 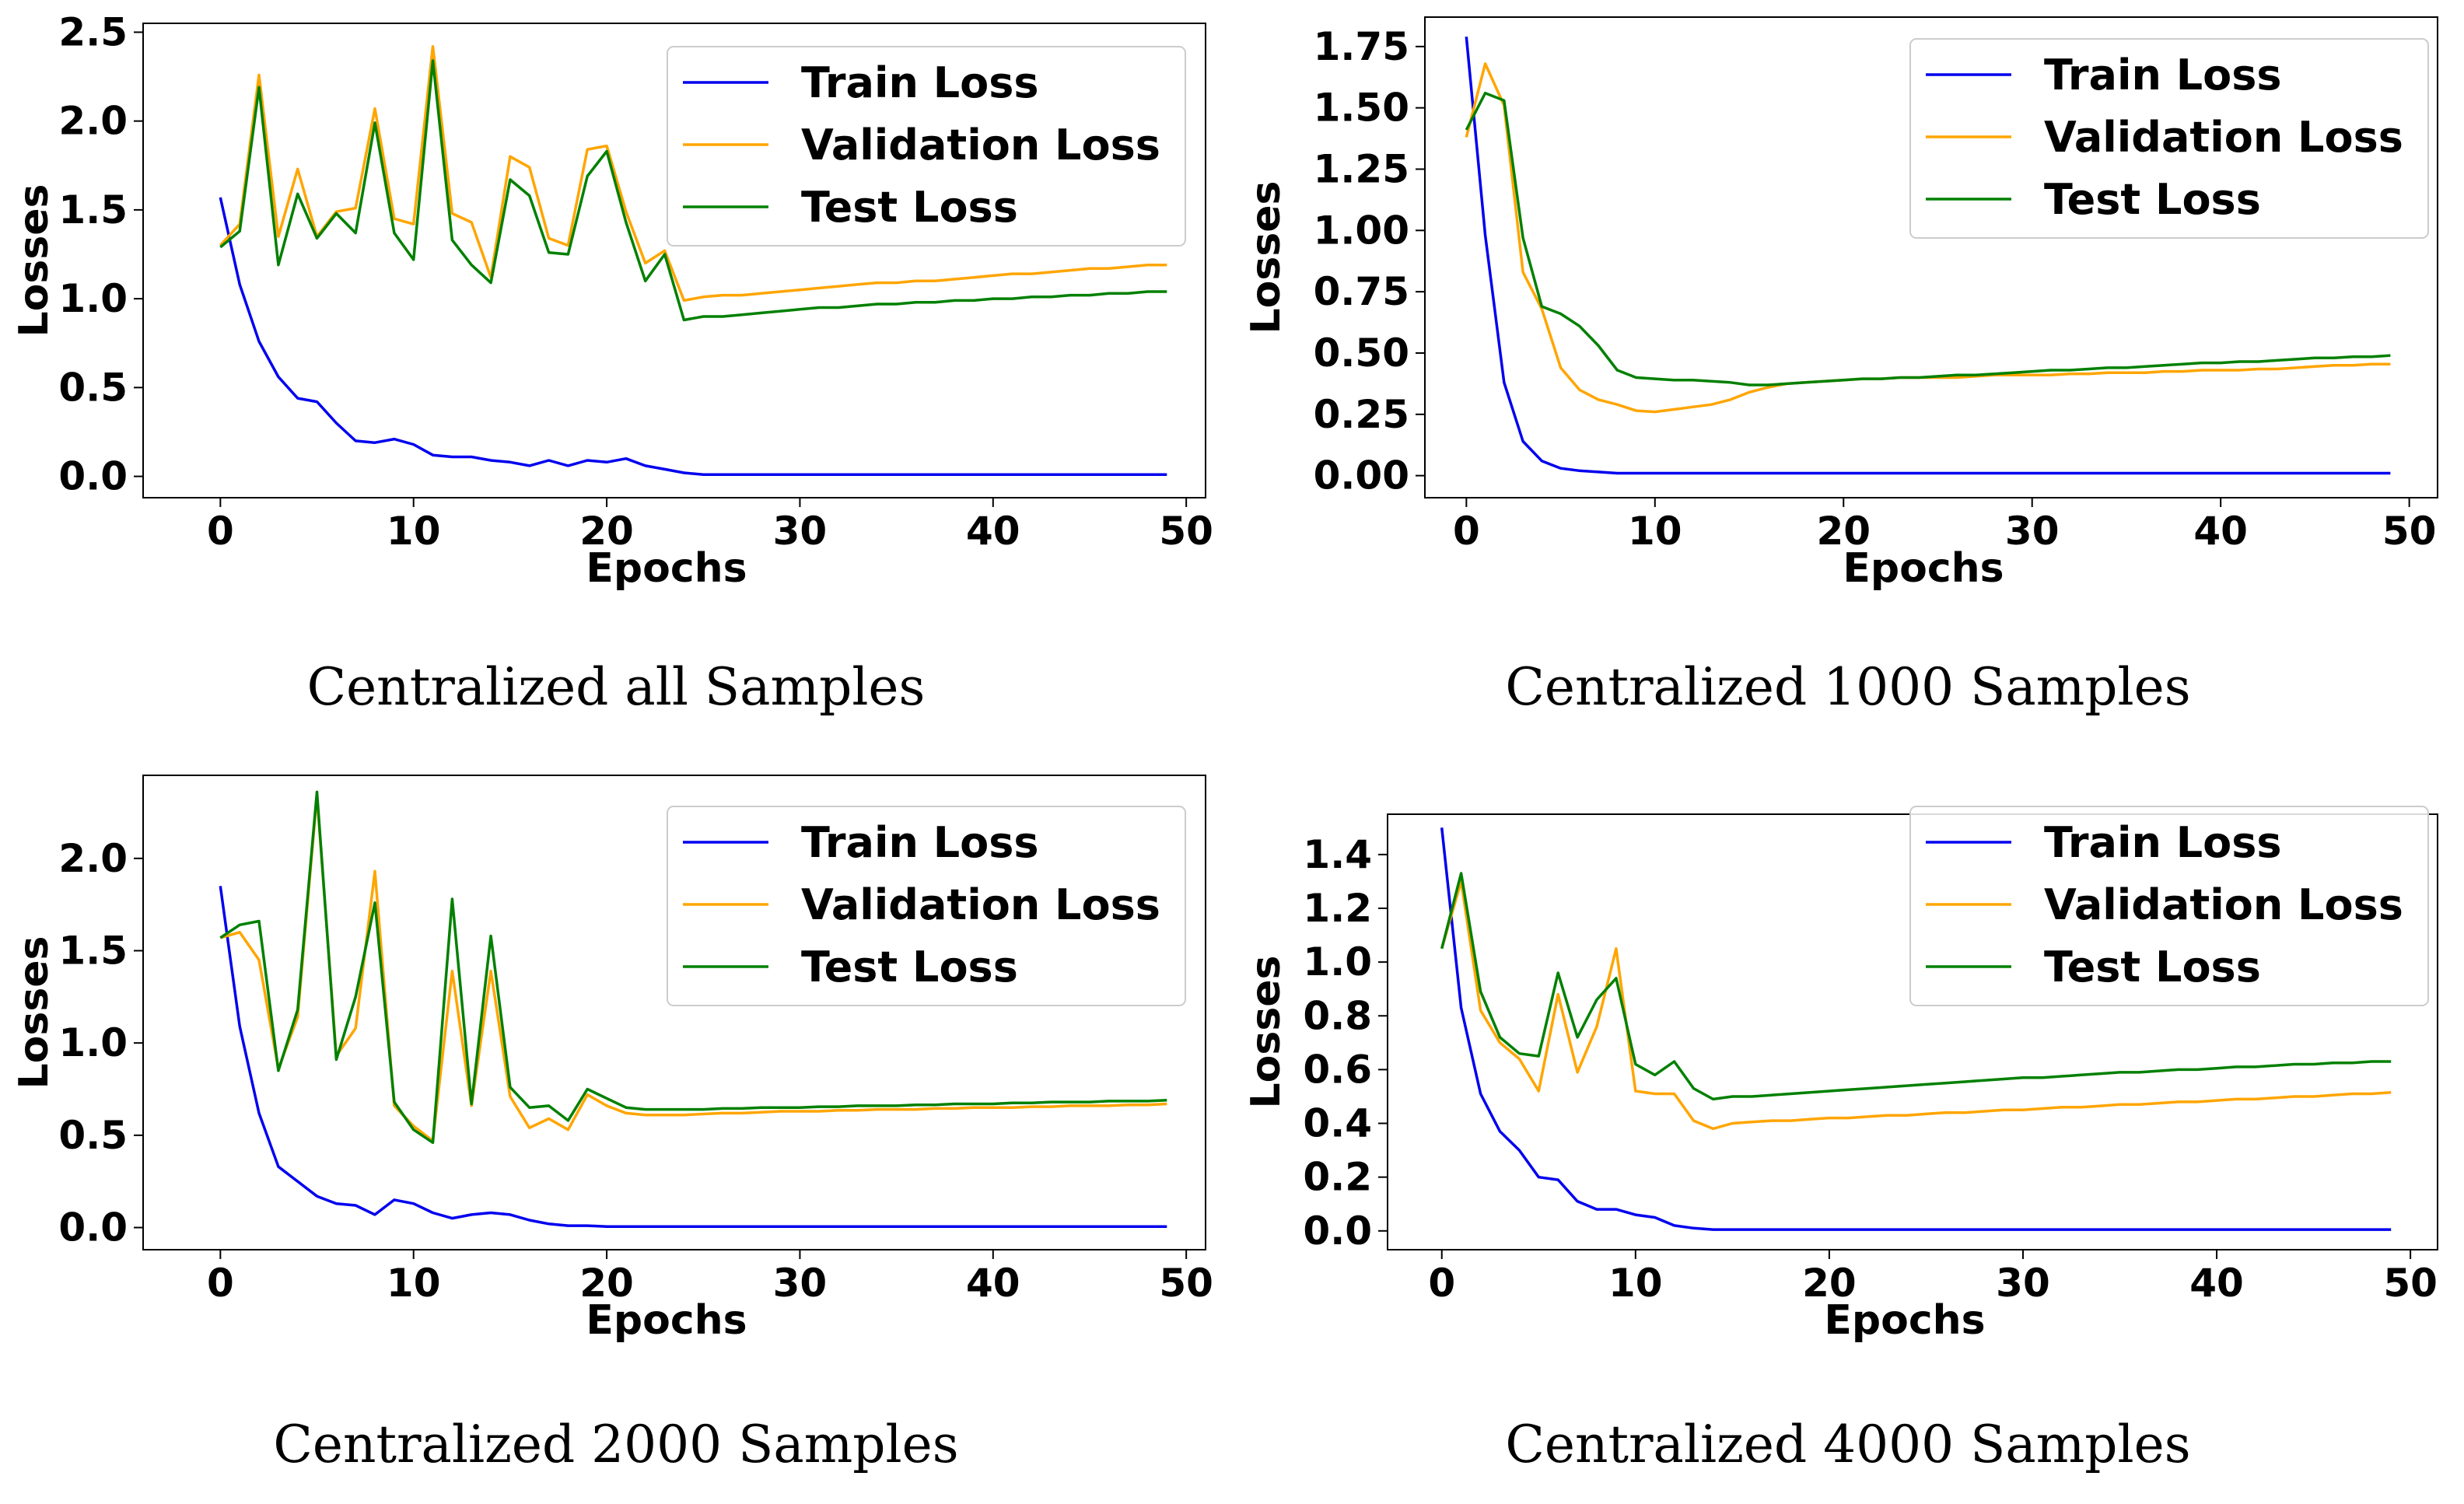 I want to click on y-tick-label: 0.2, so click(x=1338, y=1177).